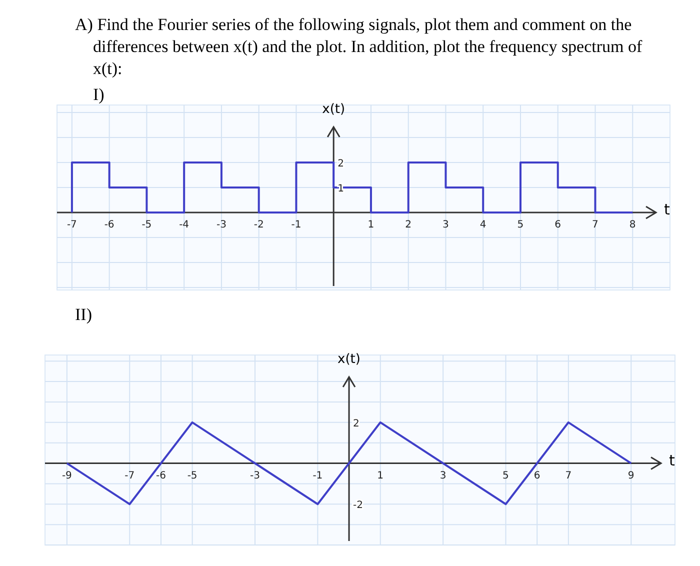 The width and height of the screenshot is (700, 566). What do you see at coordinates (83, 314) in the screenshot?
I see `chart-title: II)` at bounding box center [83, 314].